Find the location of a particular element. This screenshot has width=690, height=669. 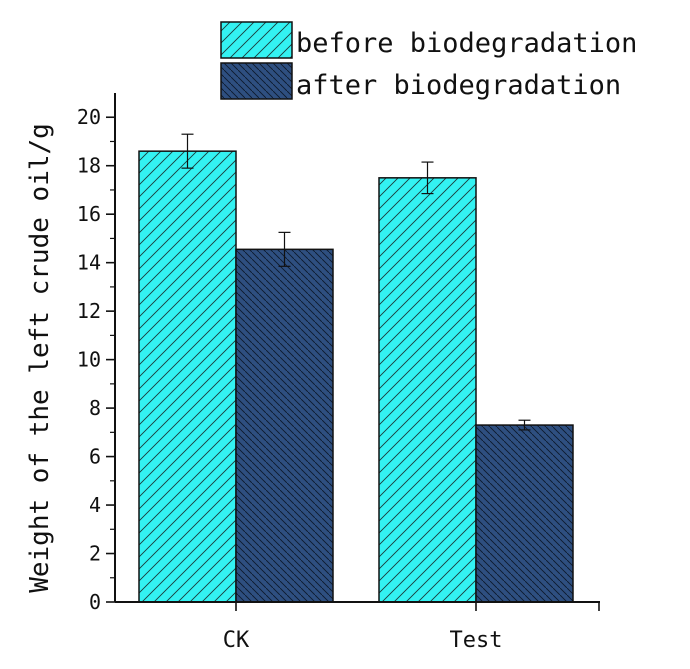

bar-test-before is located at coordinates (427, 390).